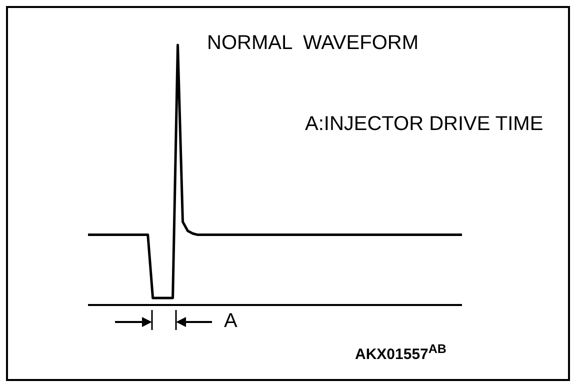 The image size is (576, 390). I want to click on annotation: A:INJECTOR DRIVE TIME, so click(424, 124).